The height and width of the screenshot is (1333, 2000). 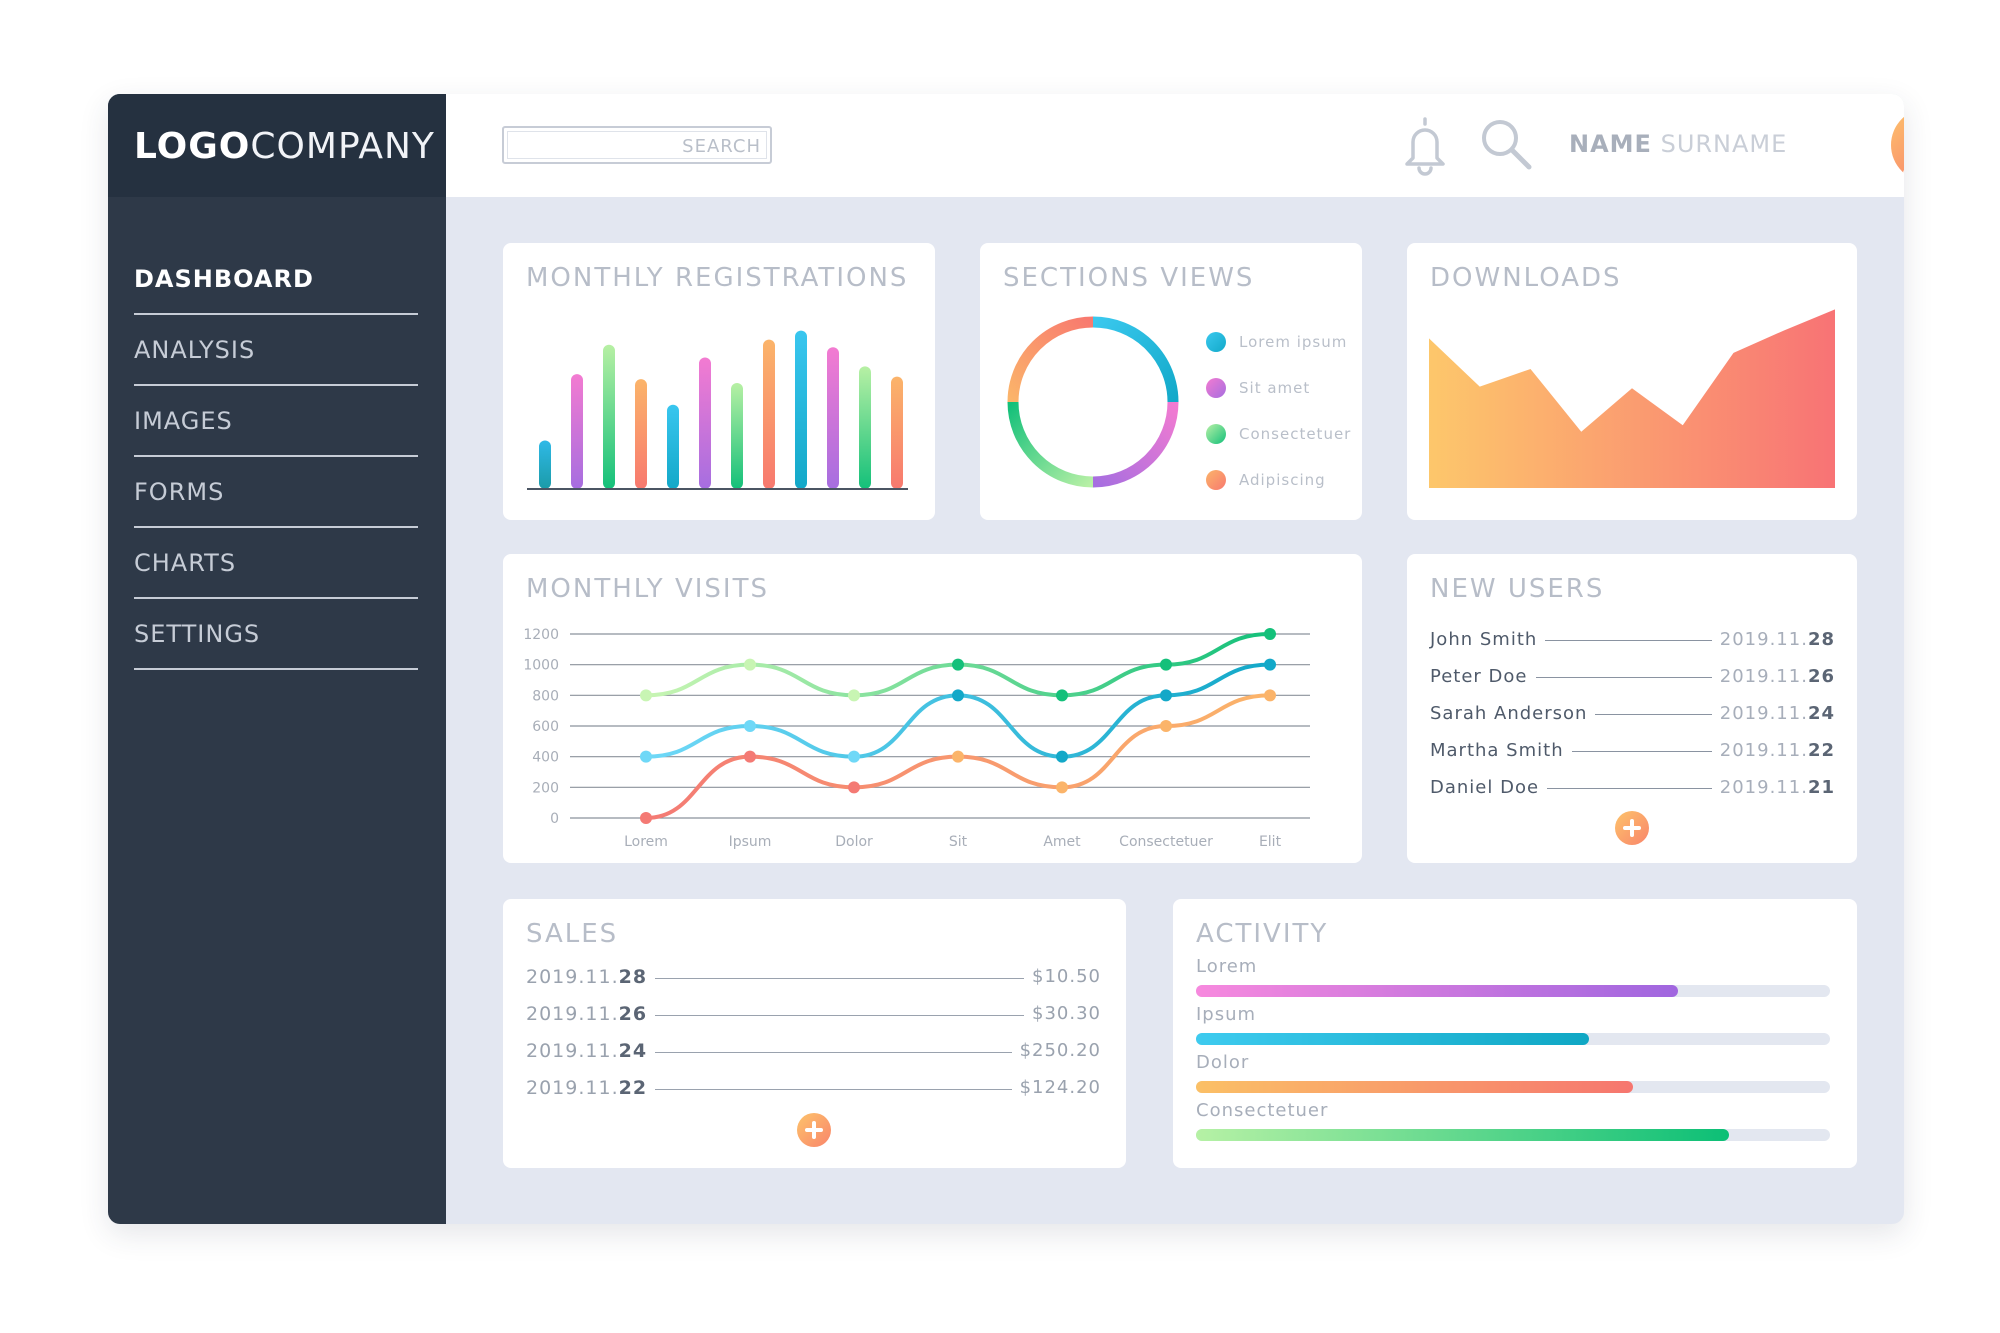 I want to click on date-day: 28, so click(x=1821, y=639).